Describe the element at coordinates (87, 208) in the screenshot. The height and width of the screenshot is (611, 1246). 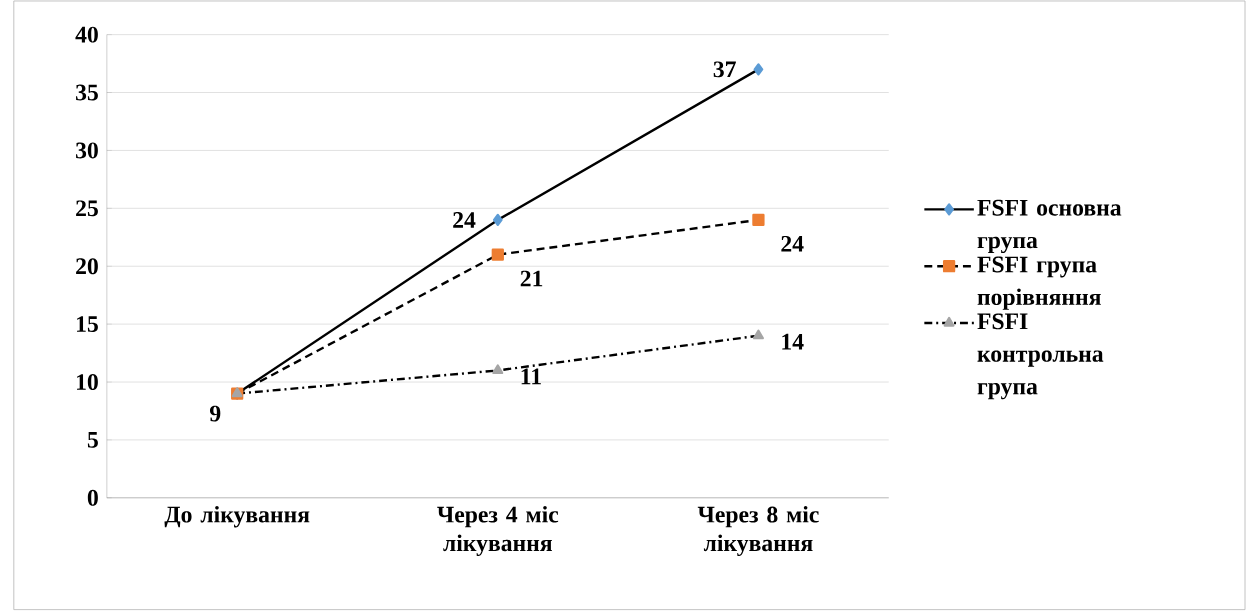
I see `y-tick-label: 25` at that location.